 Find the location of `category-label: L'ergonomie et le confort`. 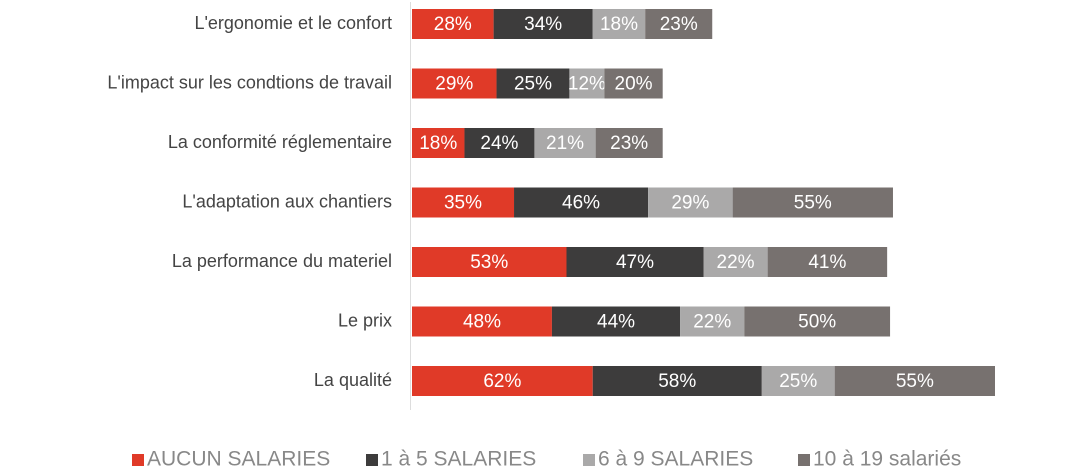

category-label: L'ergonomie et le confort is located at coordinates (293, 23).